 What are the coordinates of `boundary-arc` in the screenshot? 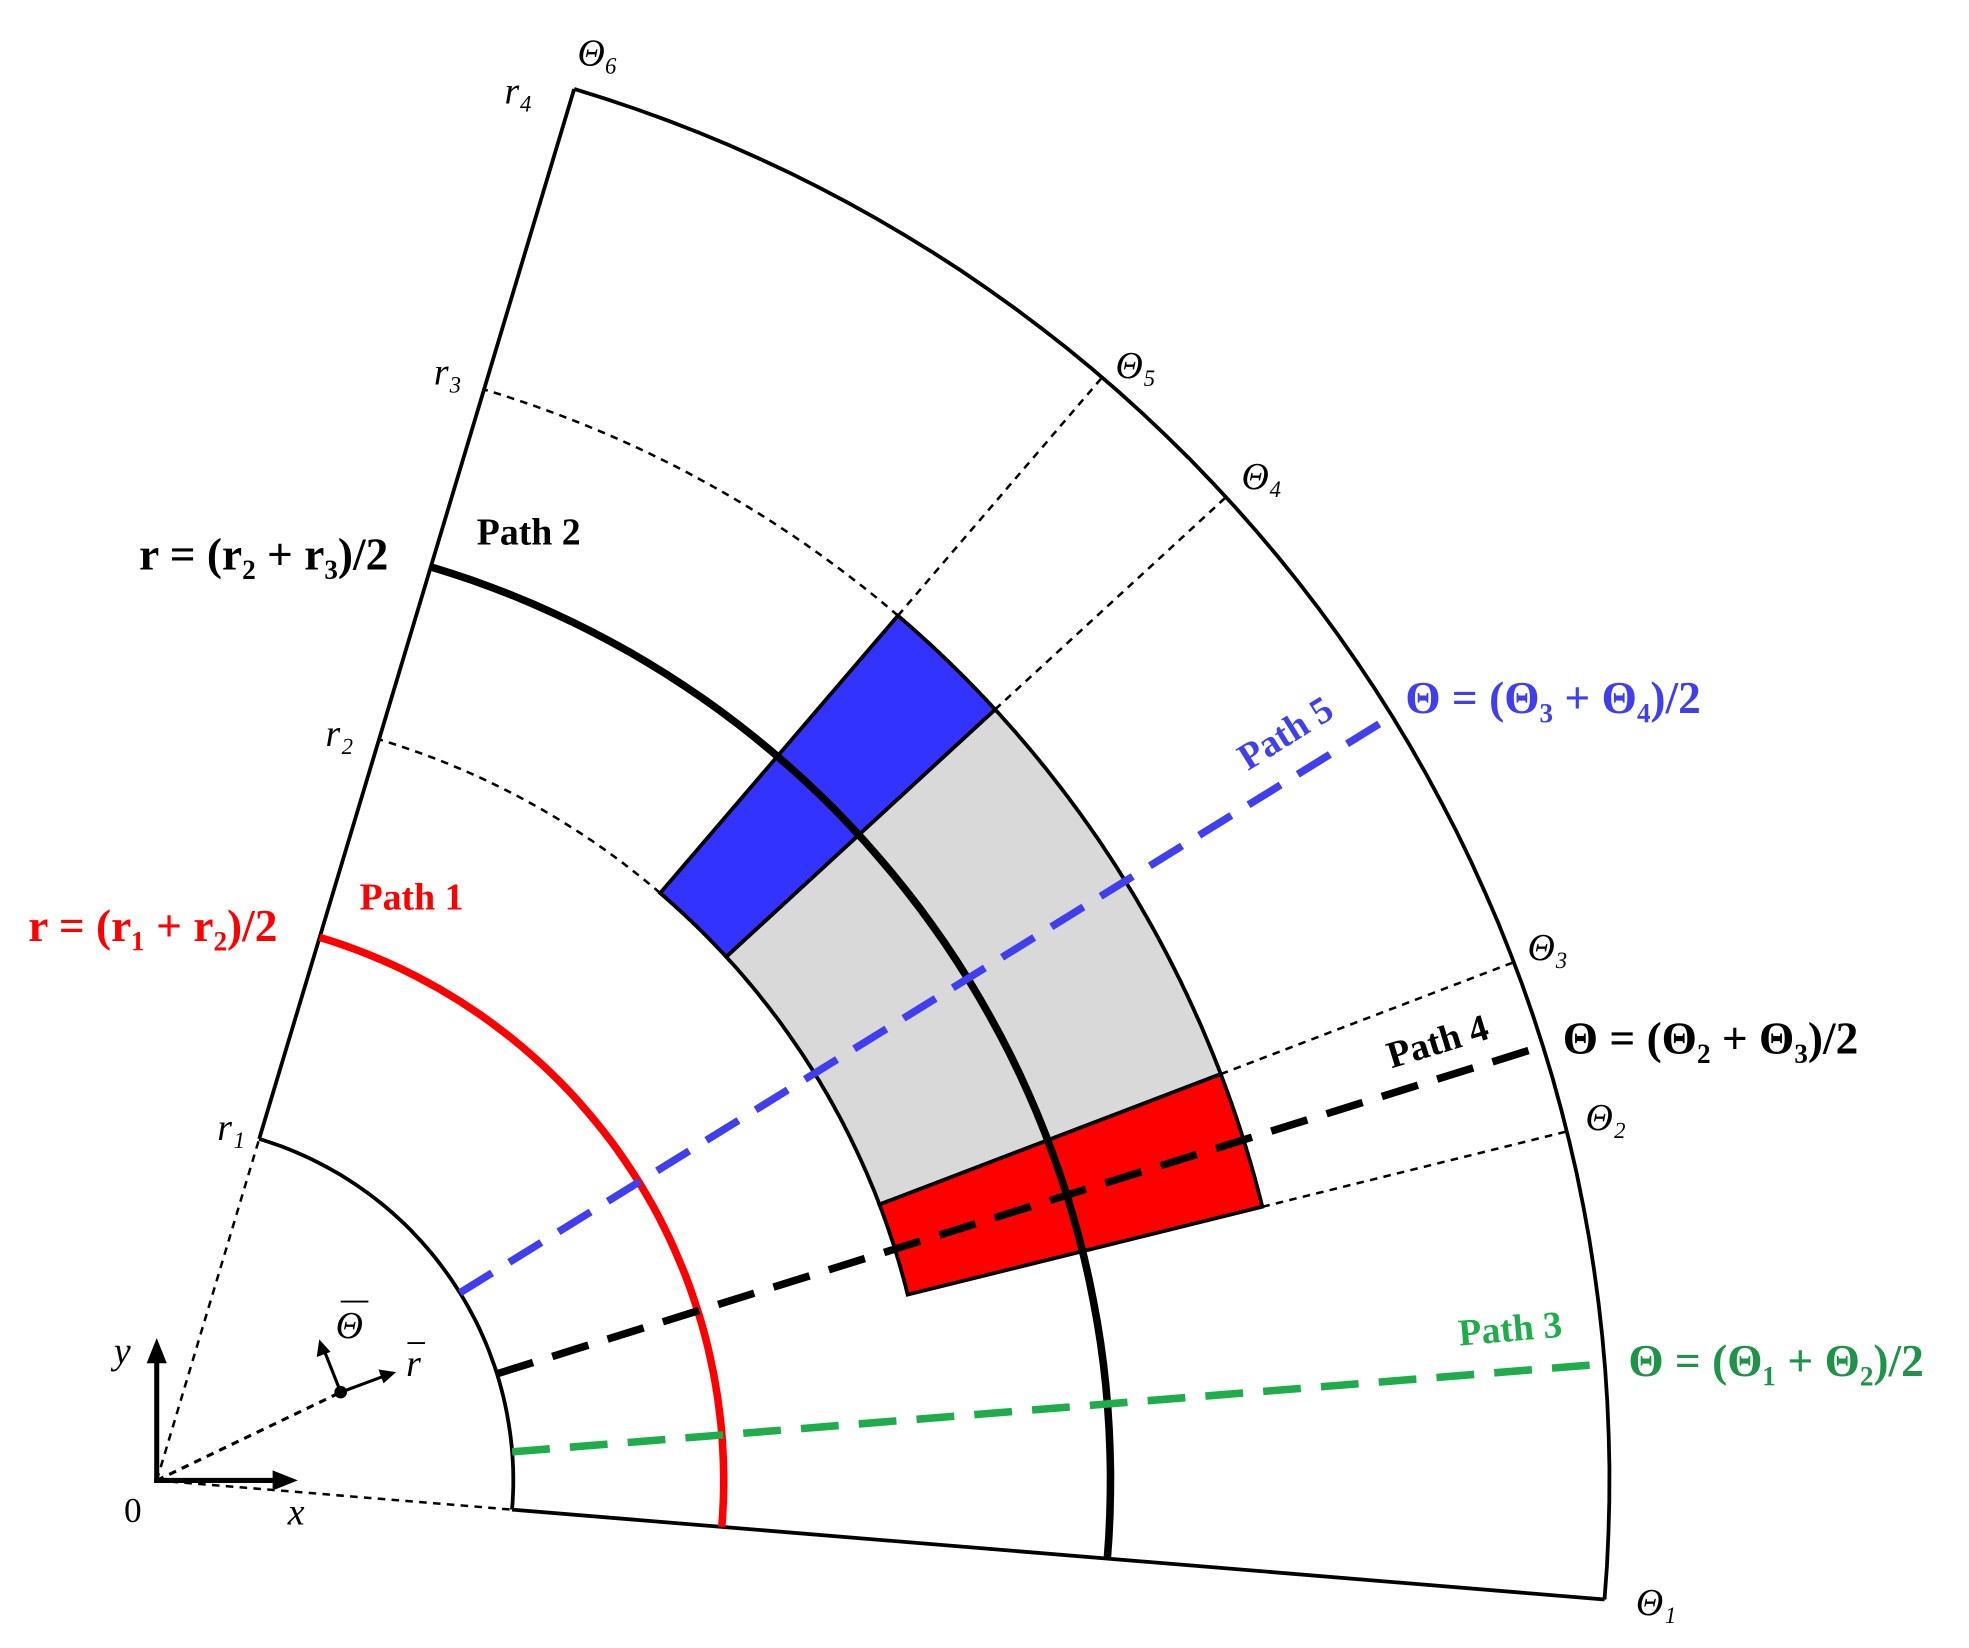 It's located at (387, 1323).